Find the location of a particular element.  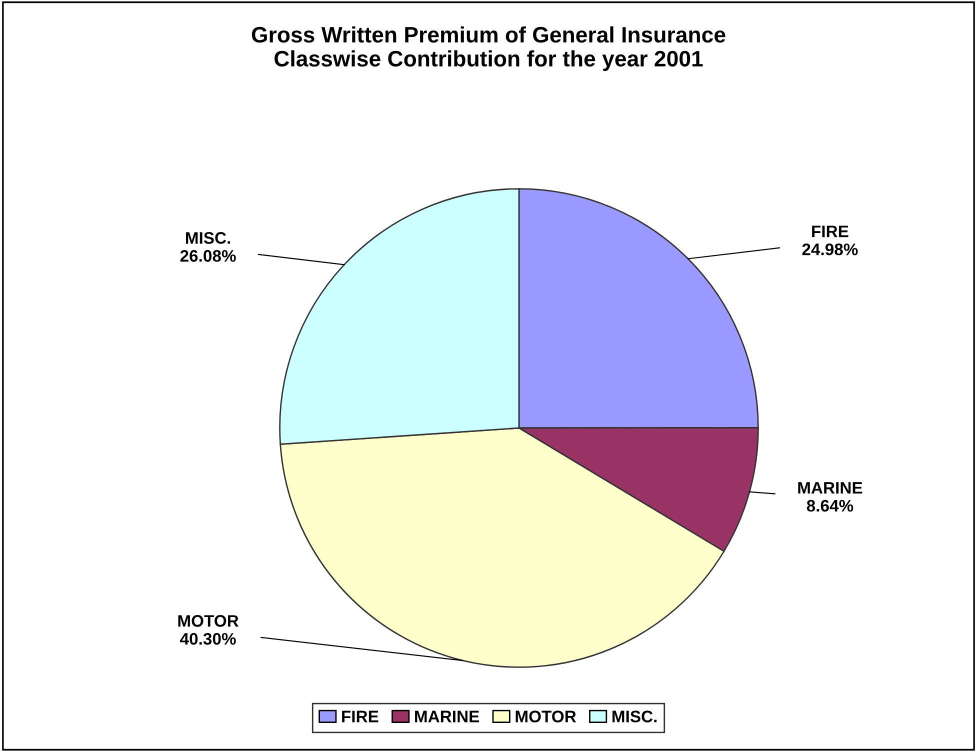

slice-label: FIRE is located at coordinates (830, 232).